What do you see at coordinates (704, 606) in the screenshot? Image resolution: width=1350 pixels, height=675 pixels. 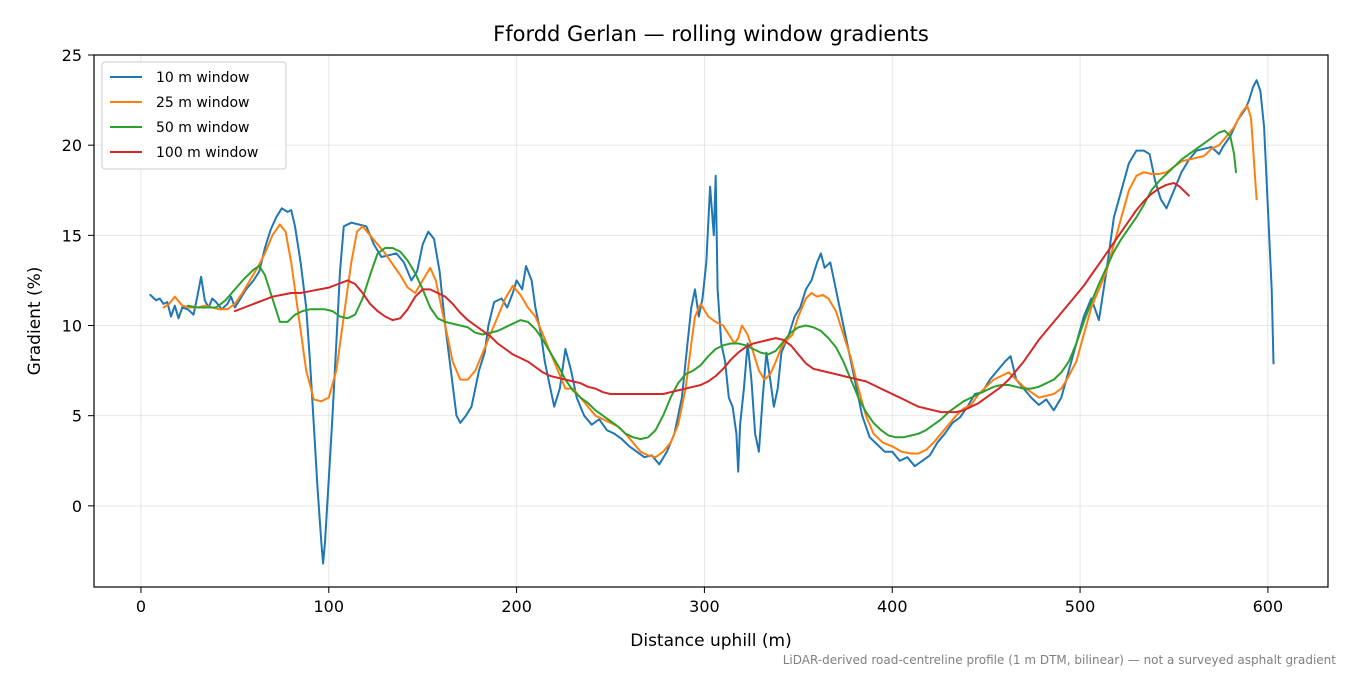 I see `x-tick-label: 300` at bounding box center [704, 606].